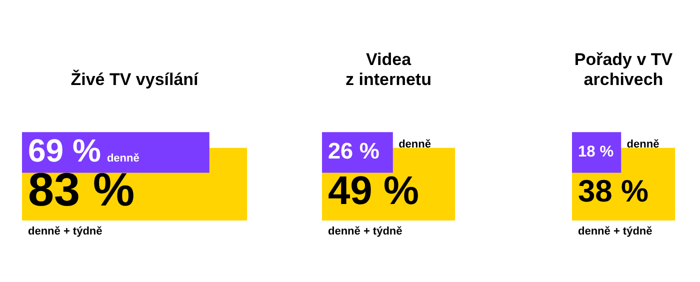  I want to click on data-label: 38 %, so click(613, 190).